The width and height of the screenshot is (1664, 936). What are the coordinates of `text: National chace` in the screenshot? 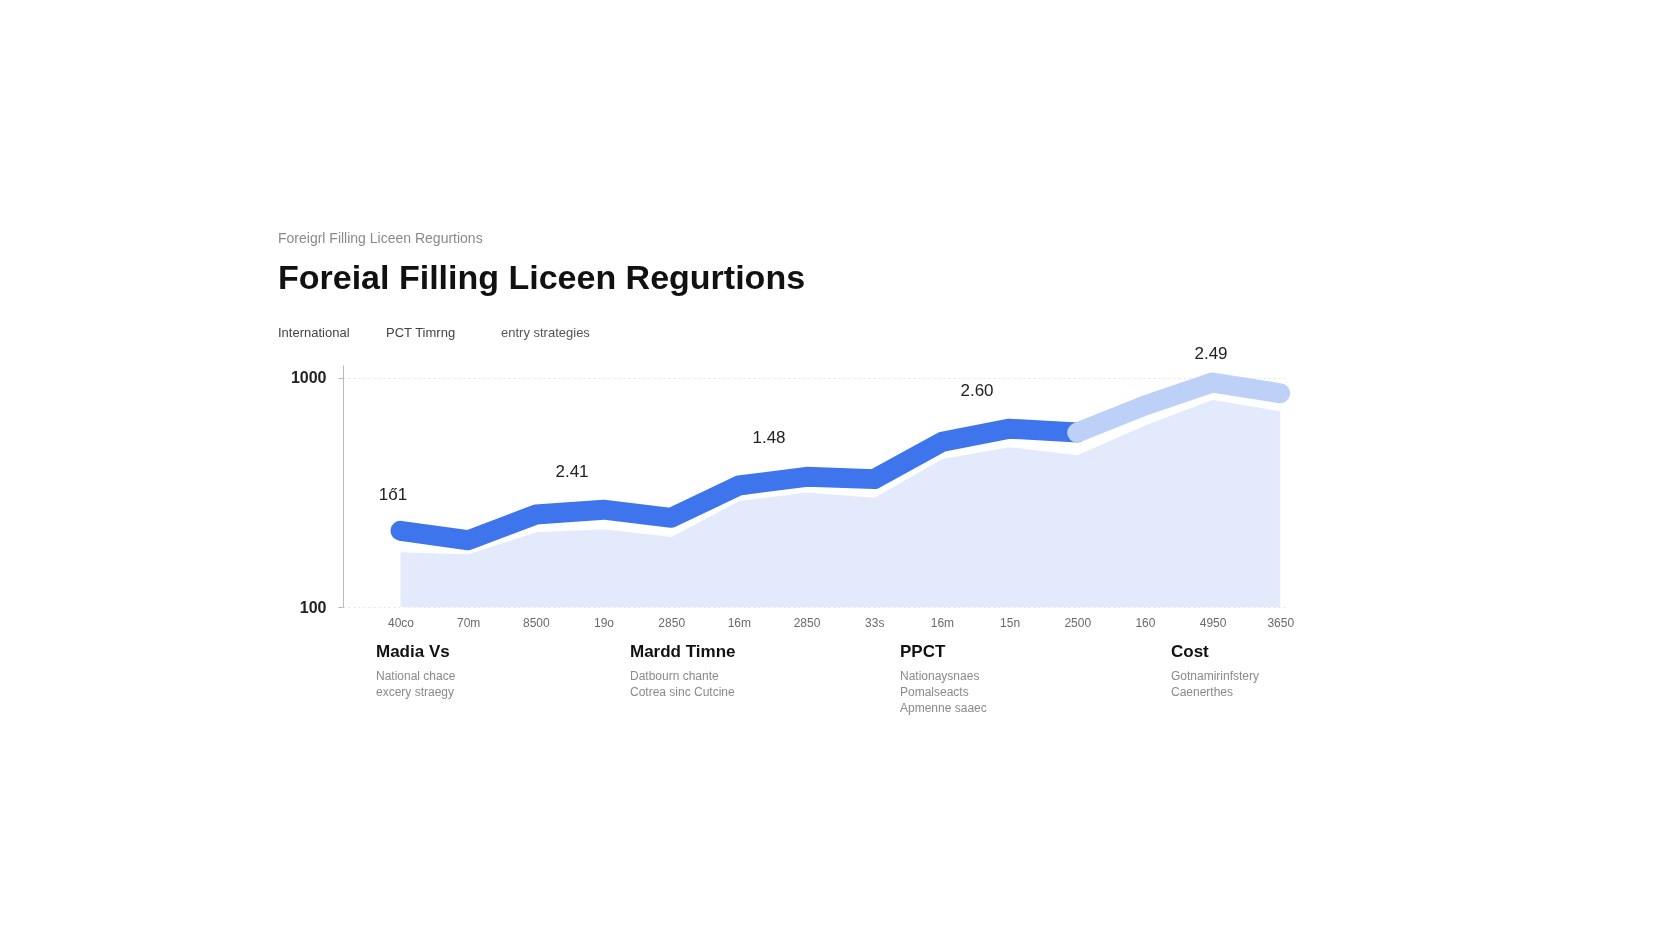 It's located at (416, 676).